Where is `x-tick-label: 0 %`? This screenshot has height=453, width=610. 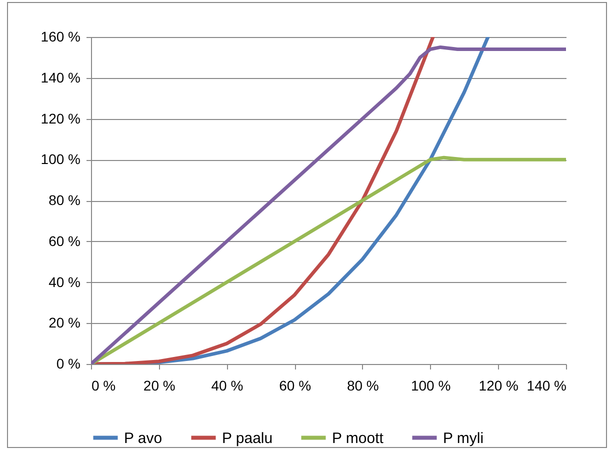 x-tick-label: 0 % is located at coordinates (104, 386).